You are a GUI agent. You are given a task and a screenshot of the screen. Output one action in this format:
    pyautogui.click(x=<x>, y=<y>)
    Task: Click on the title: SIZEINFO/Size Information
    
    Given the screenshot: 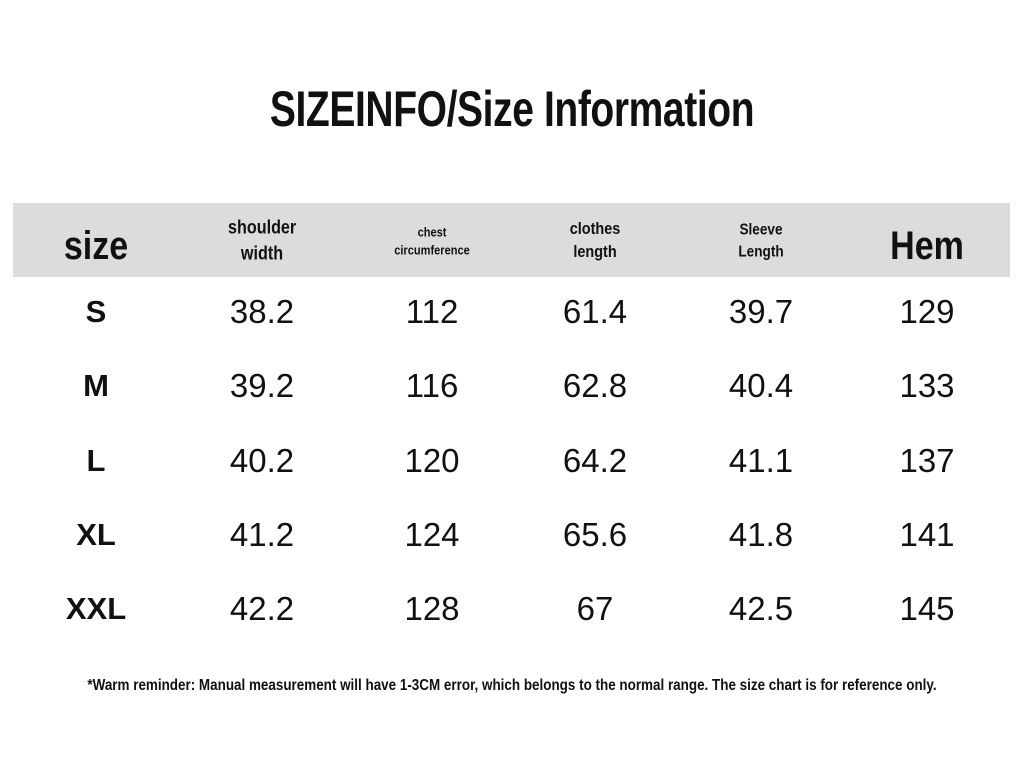 What is the action you would take?
    pyautogui.click(x=512, y=109)
    